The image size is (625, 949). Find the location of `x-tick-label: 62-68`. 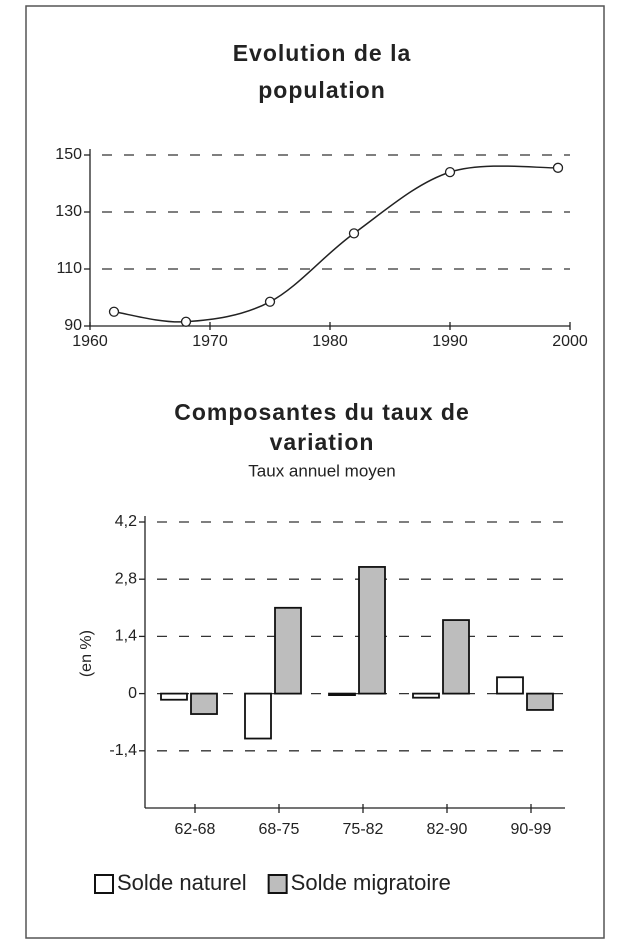

x-tick-label: 62-68 is located at coordinates (195, 829).